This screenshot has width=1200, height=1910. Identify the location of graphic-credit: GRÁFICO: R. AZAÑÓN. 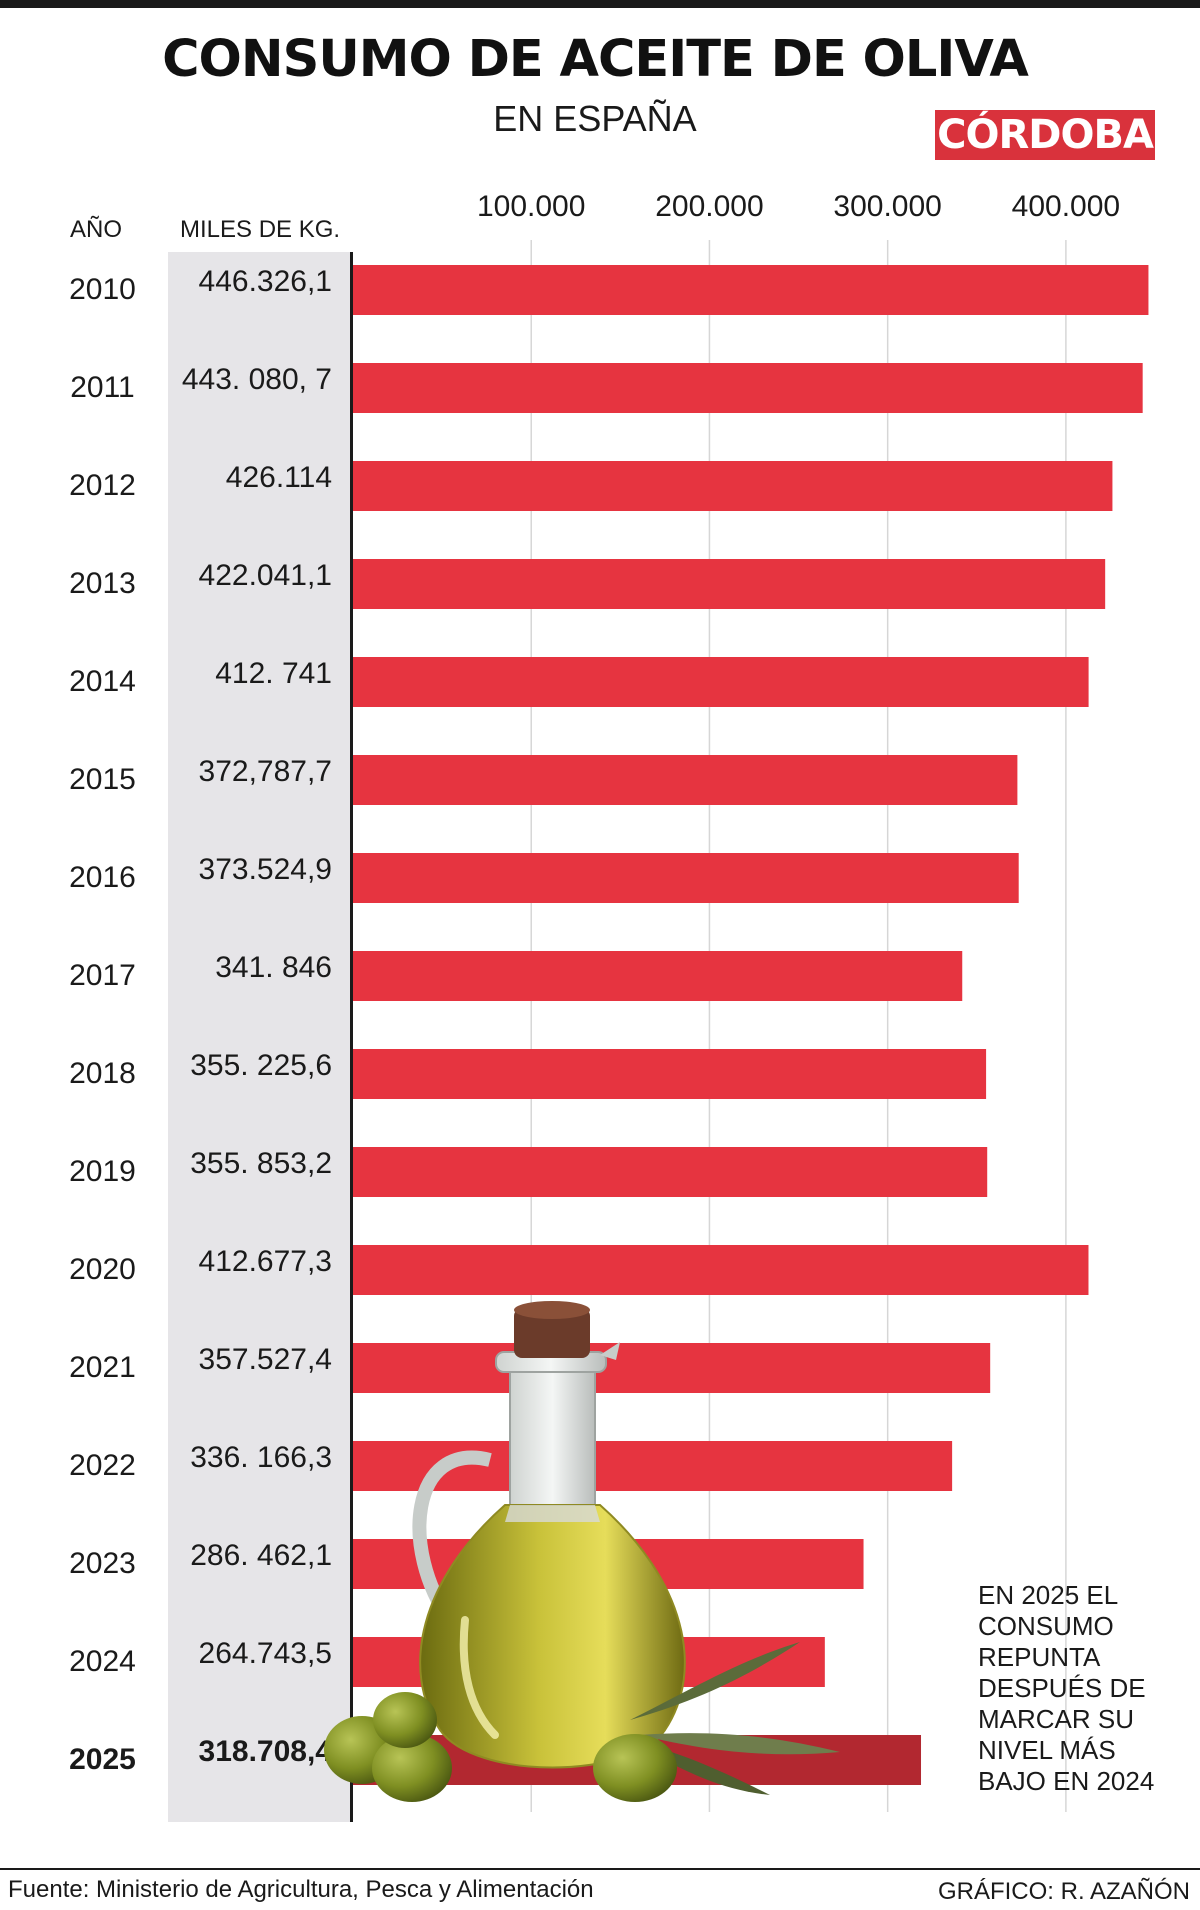
(1063, 1891).